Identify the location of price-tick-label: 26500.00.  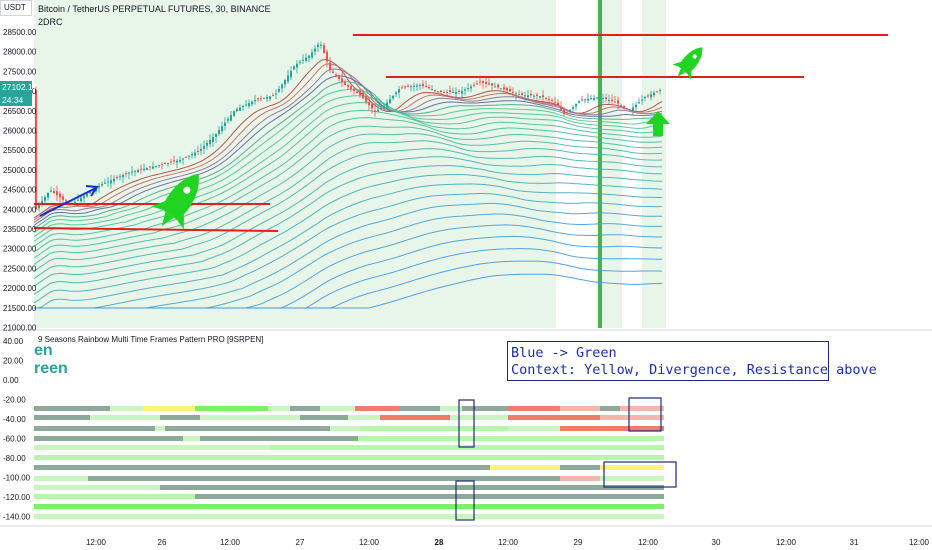
(20, 111).